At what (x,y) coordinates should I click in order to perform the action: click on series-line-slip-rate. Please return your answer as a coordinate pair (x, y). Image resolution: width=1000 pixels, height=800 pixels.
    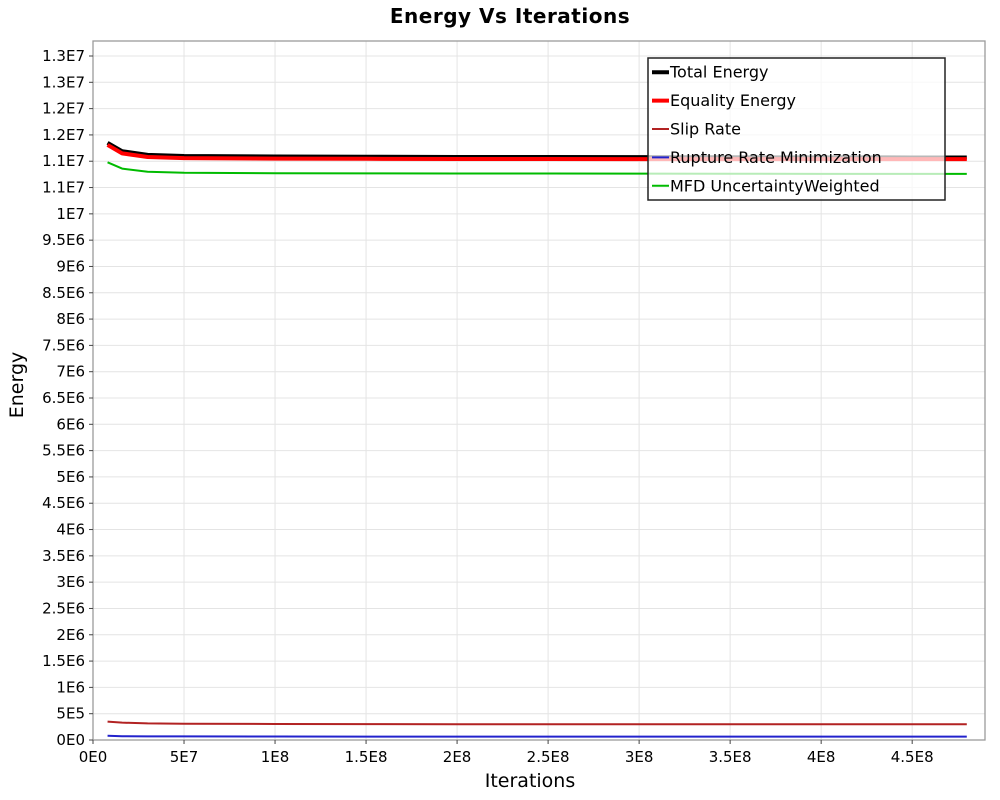
    Looking at the image, I should click on (537, 723).